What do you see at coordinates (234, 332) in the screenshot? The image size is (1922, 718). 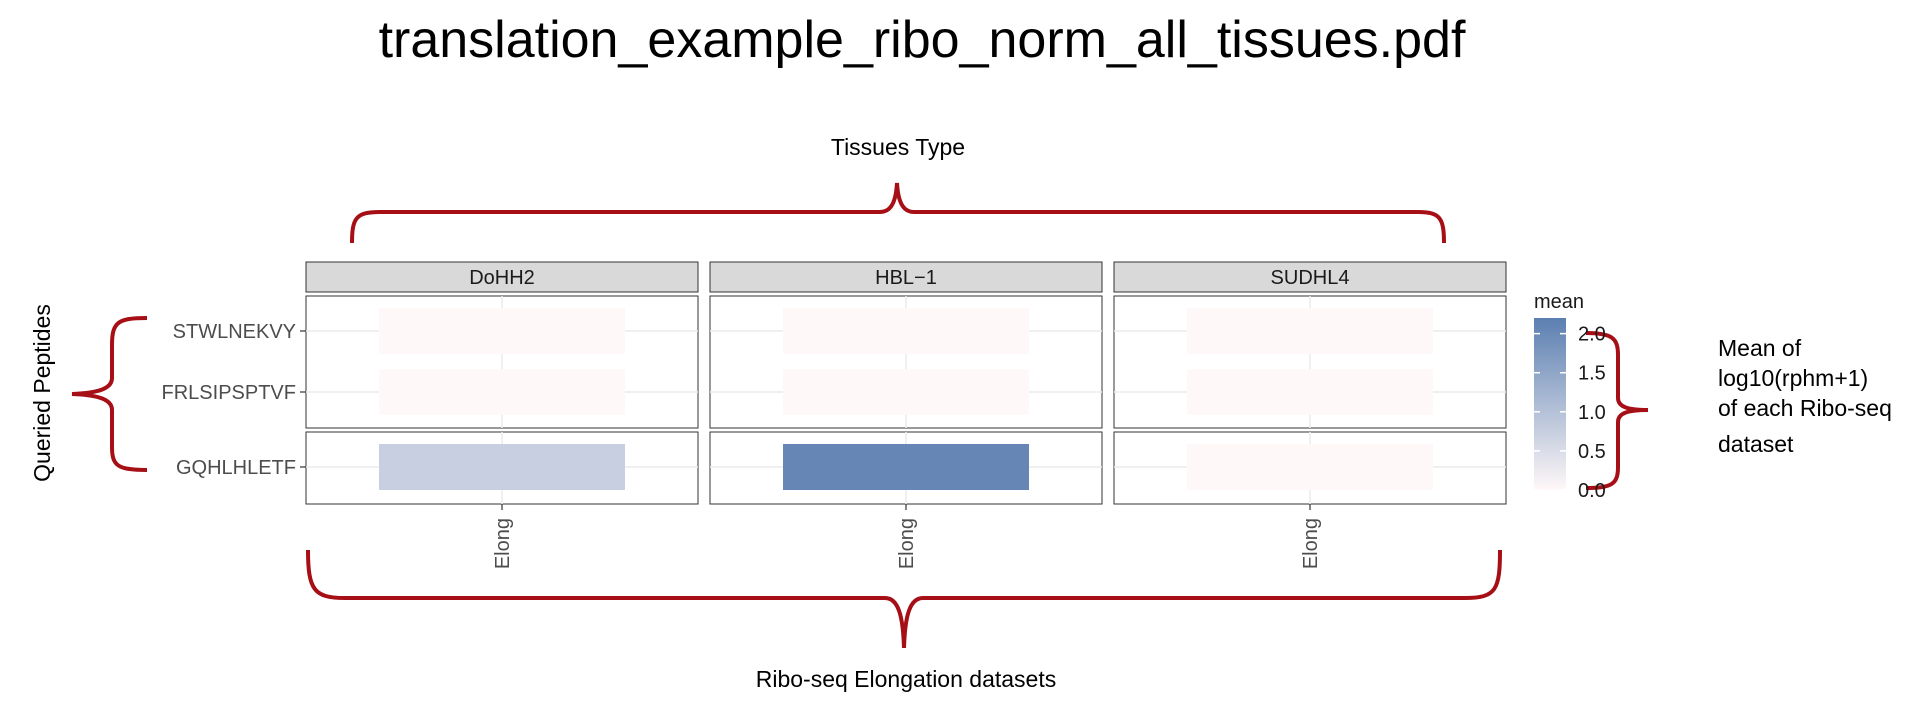 I see `y-tick-label: STWLNEKVY` at bounding box center [234, 332].